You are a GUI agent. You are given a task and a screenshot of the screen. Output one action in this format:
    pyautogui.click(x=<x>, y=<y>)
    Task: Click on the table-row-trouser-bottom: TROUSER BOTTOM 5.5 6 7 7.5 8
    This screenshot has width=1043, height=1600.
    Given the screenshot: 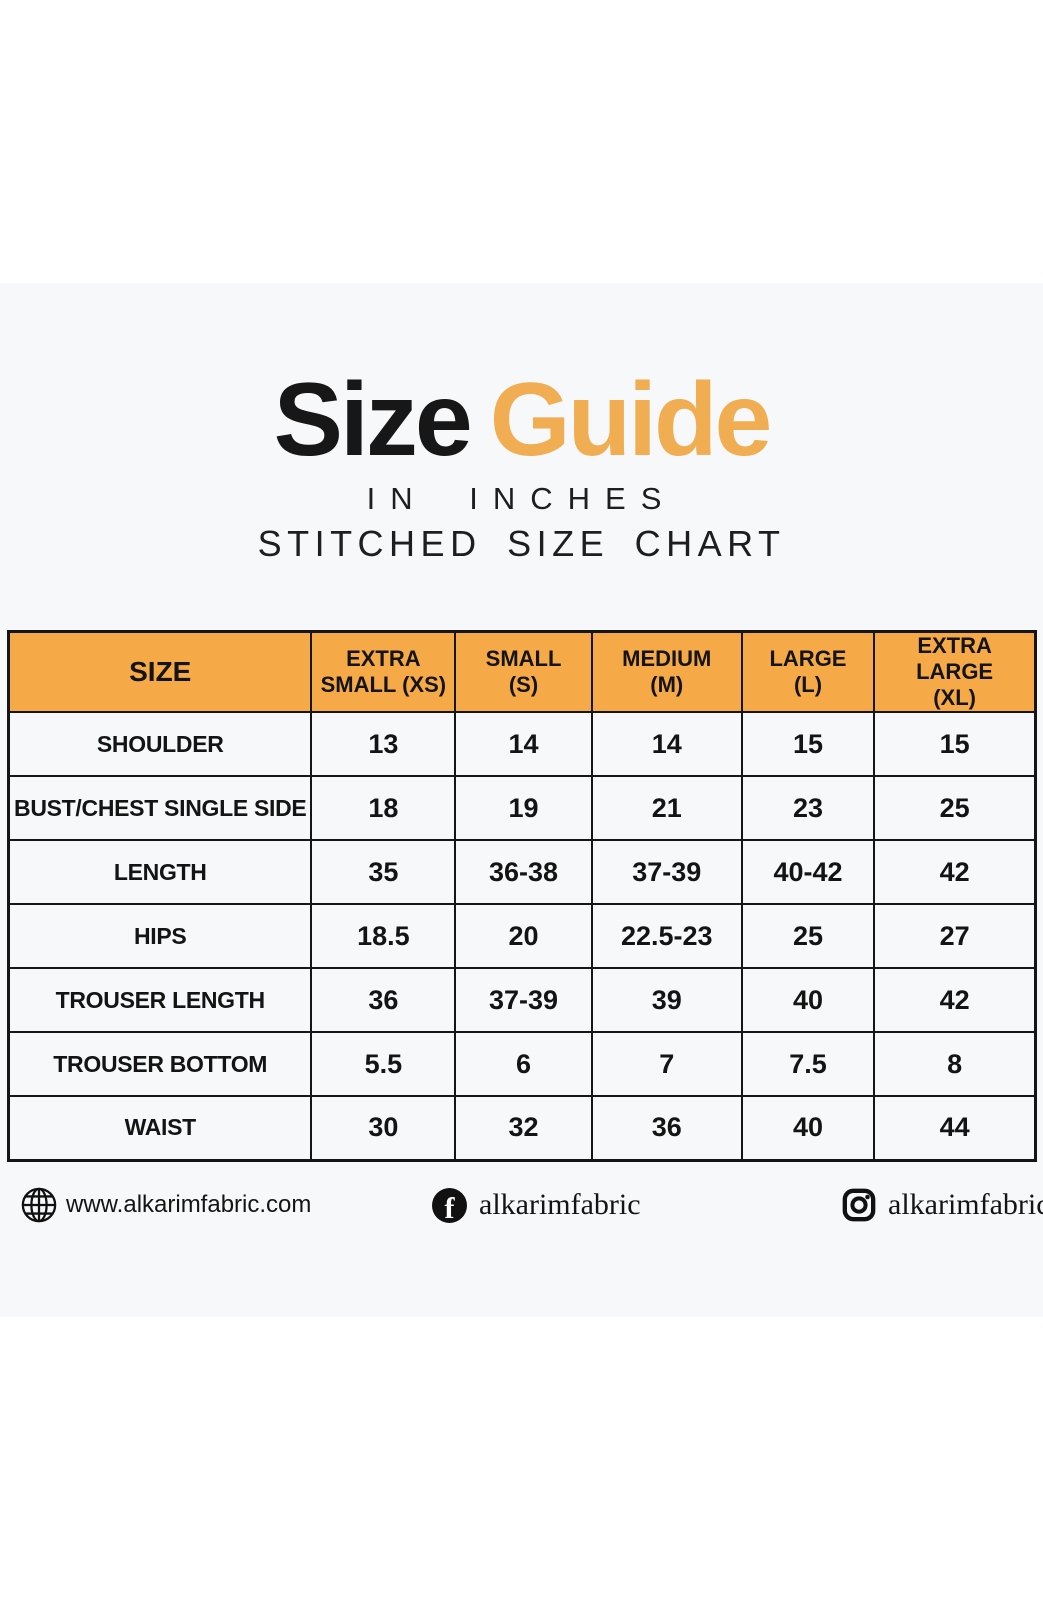 What is the action you would take?
    pyautogui.click(x=522, y=1064)
    